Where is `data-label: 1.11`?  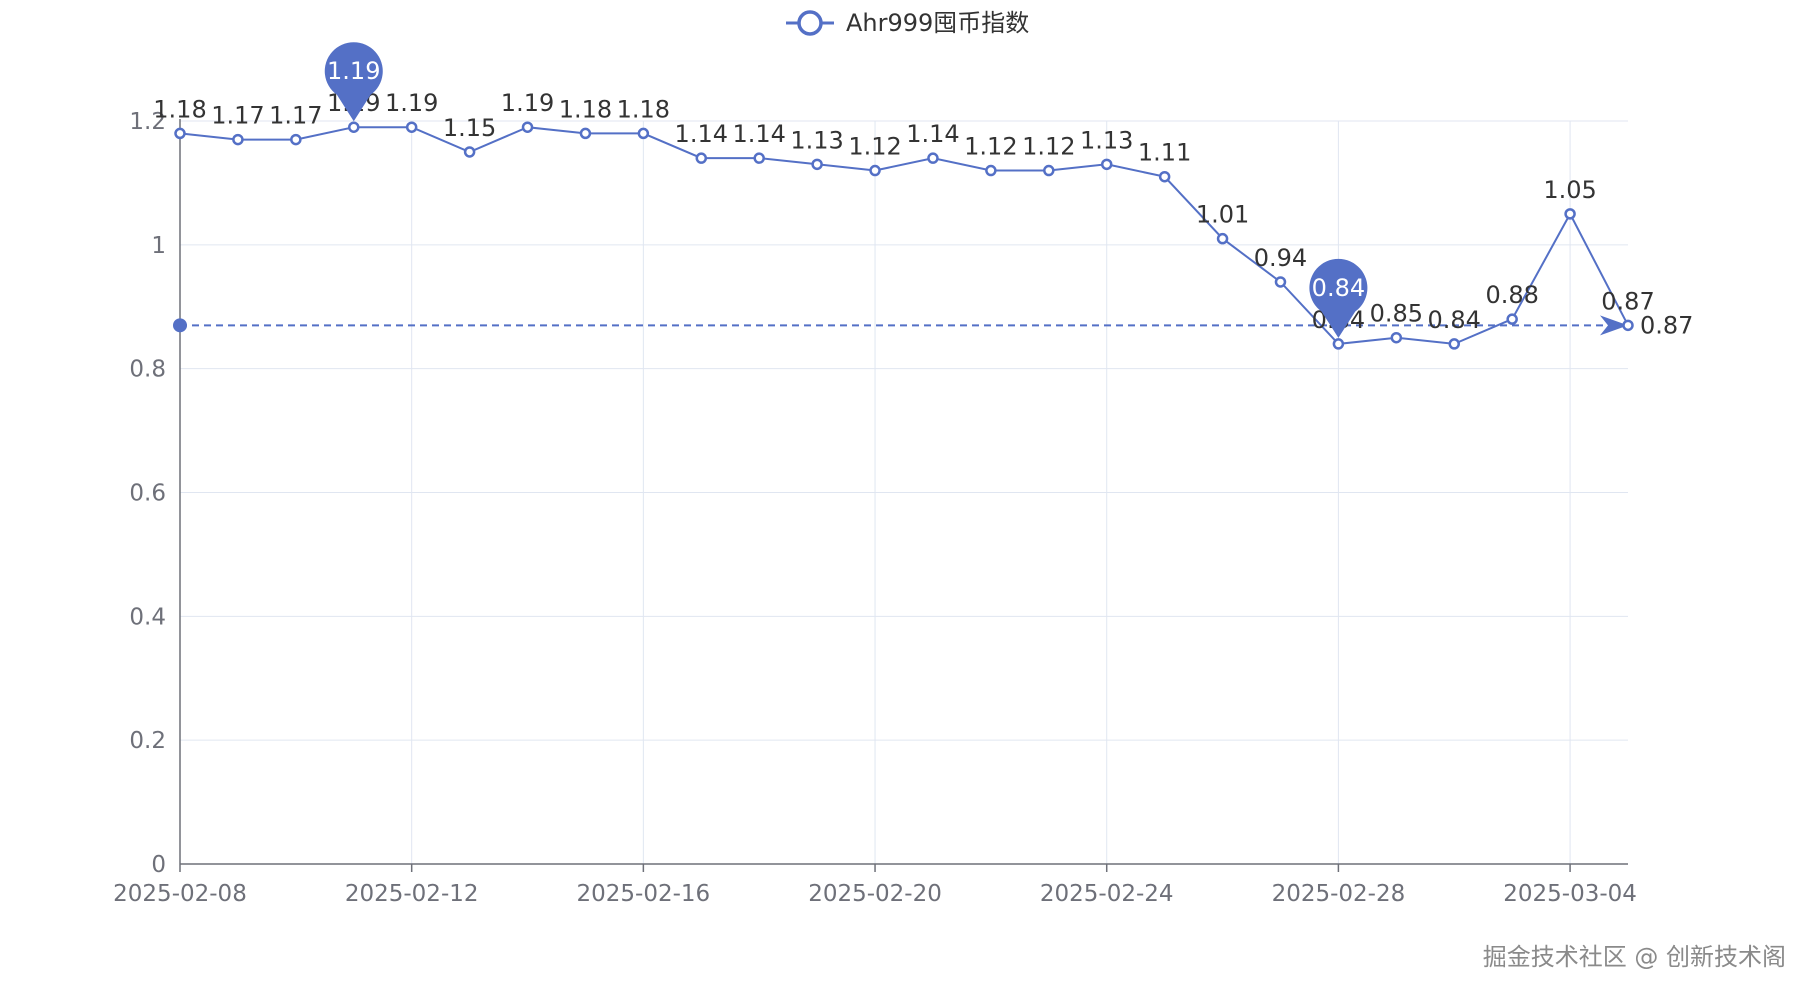
data-label: 1.11 is located at coordinates (1164, 153).